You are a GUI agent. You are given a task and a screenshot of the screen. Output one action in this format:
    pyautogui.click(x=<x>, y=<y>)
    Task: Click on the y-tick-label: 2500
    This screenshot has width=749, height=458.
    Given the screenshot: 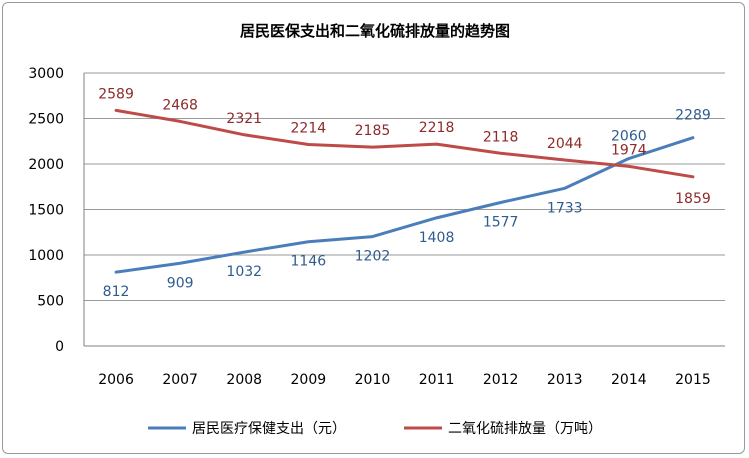 What is the action you would take?
    pyautogui.click(x=46, y=120)
    